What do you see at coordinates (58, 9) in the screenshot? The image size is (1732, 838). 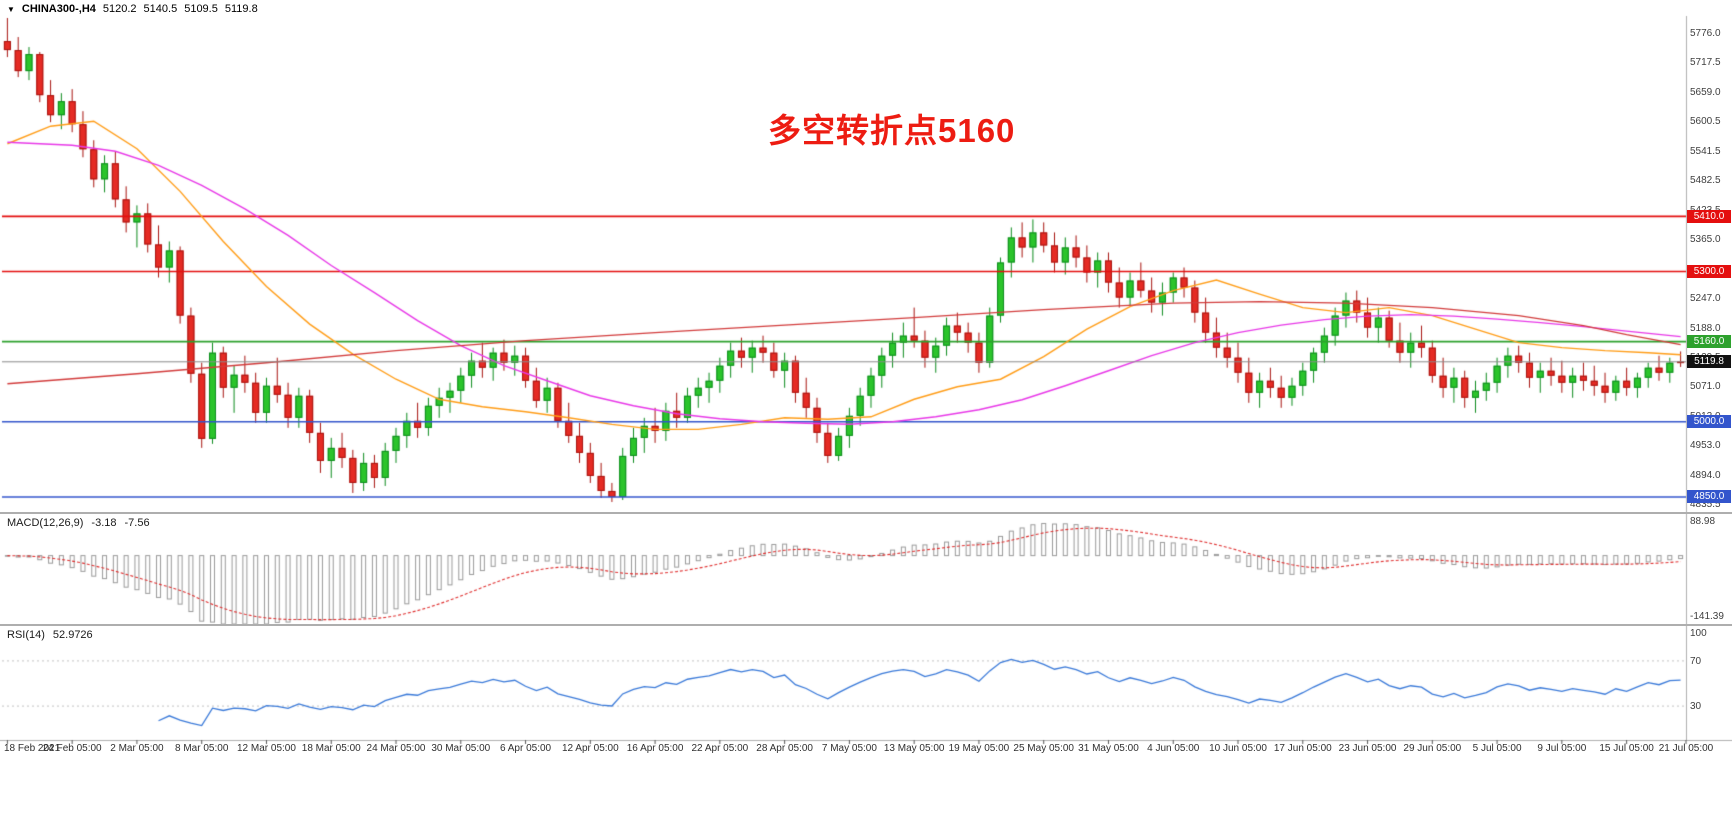 I see `symbol-timeframe-label: CHINA300-,H4` at bounding box center [58, 9].